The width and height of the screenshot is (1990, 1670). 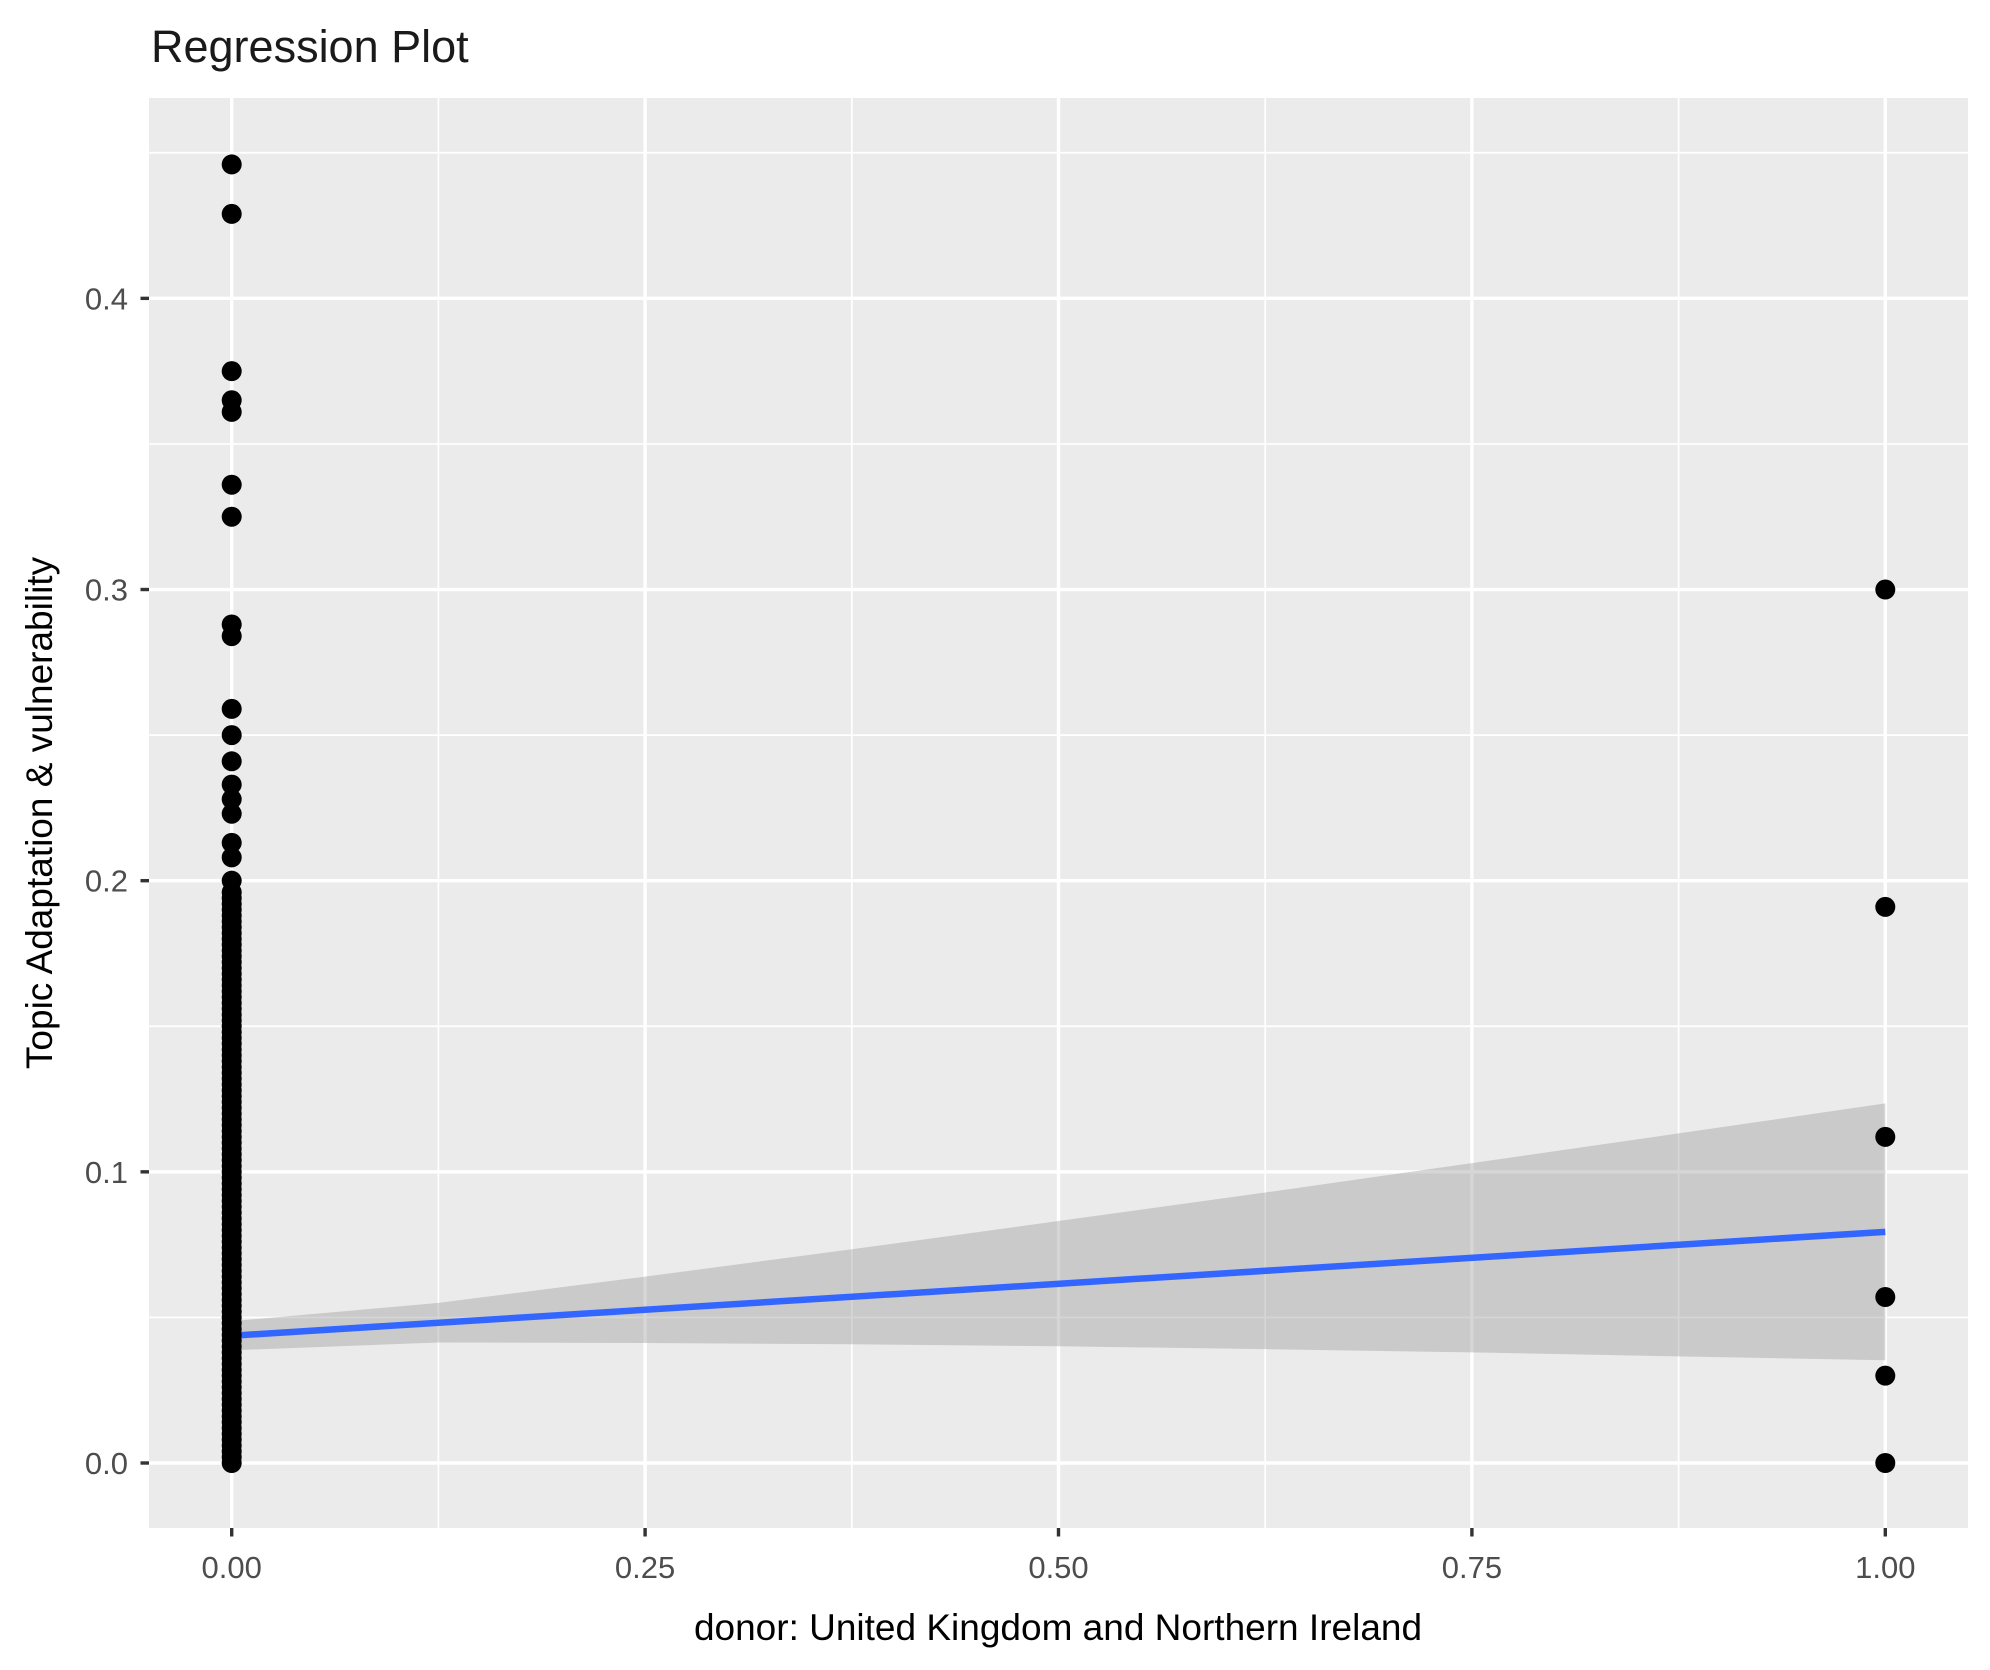 I want to click on x-tick-label: 1.00, so click(x=1885, y=1567).